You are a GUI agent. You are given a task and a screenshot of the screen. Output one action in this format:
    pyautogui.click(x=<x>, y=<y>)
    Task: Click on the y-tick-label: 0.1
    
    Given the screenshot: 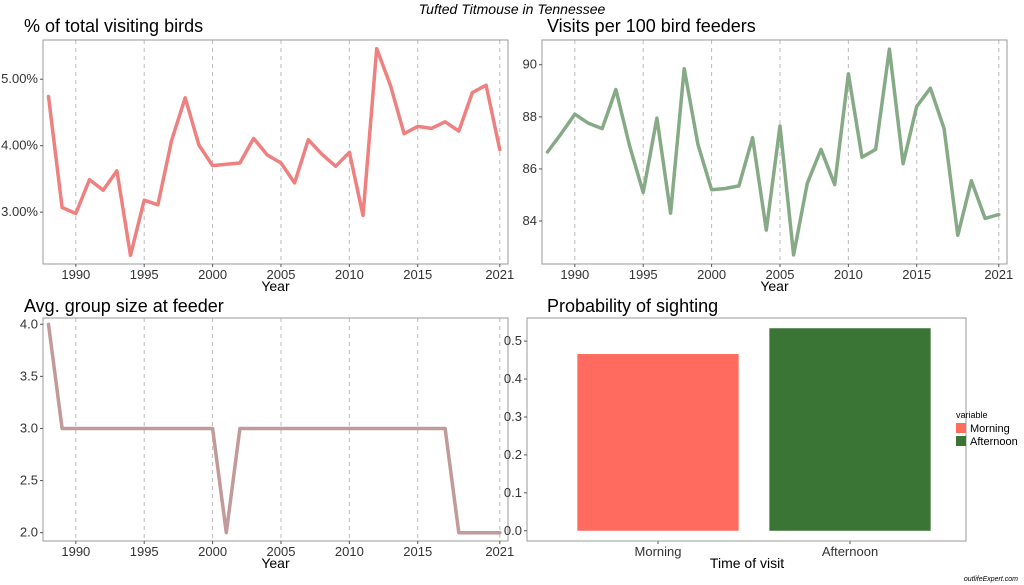 What is the action you would take?
    pyautogui.click(x=513, y=492)
    